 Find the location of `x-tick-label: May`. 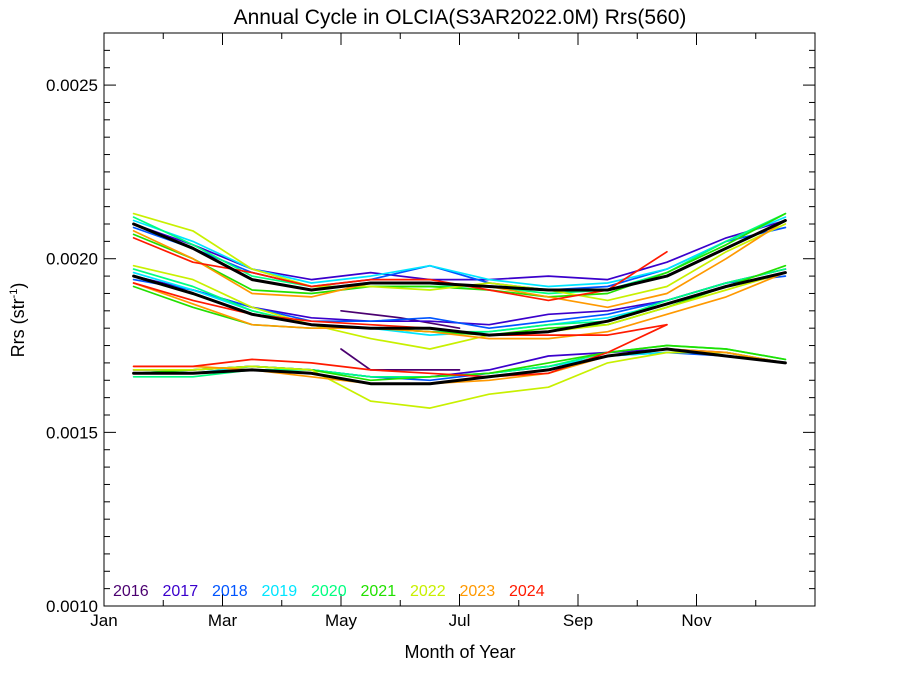

x-tick-label: May is located at coordinates (341, 620).